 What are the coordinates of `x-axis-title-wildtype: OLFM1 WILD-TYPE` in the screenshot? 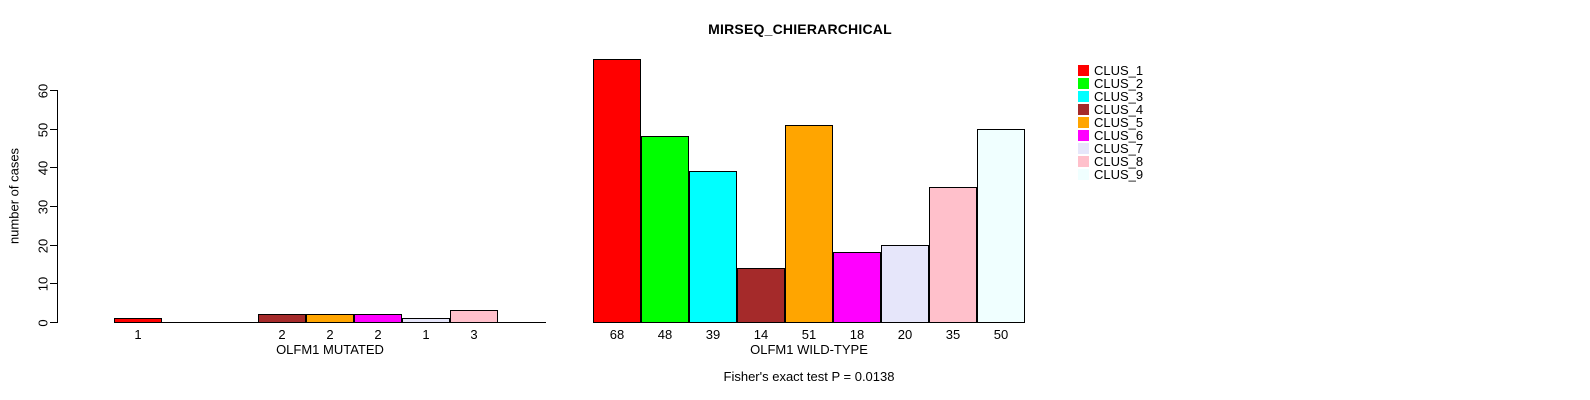 It's located at (809, 349).